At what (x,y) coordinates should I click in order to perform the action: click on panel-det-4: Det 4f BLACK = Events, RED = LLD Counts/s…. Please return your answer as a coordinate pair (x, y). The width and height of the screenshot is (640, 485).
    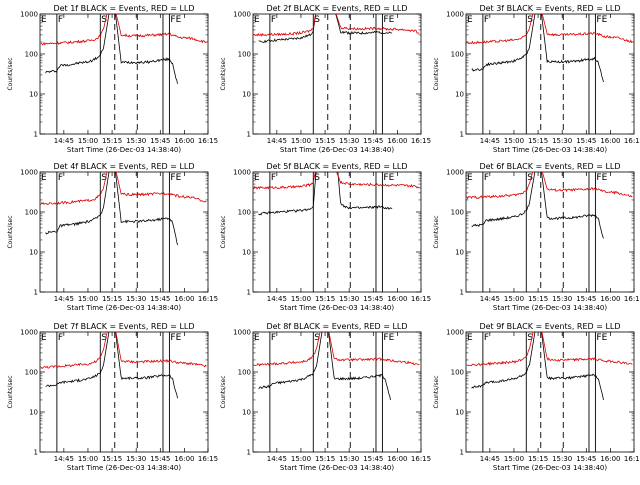
    Looking at the image, I should click on (112, 237).